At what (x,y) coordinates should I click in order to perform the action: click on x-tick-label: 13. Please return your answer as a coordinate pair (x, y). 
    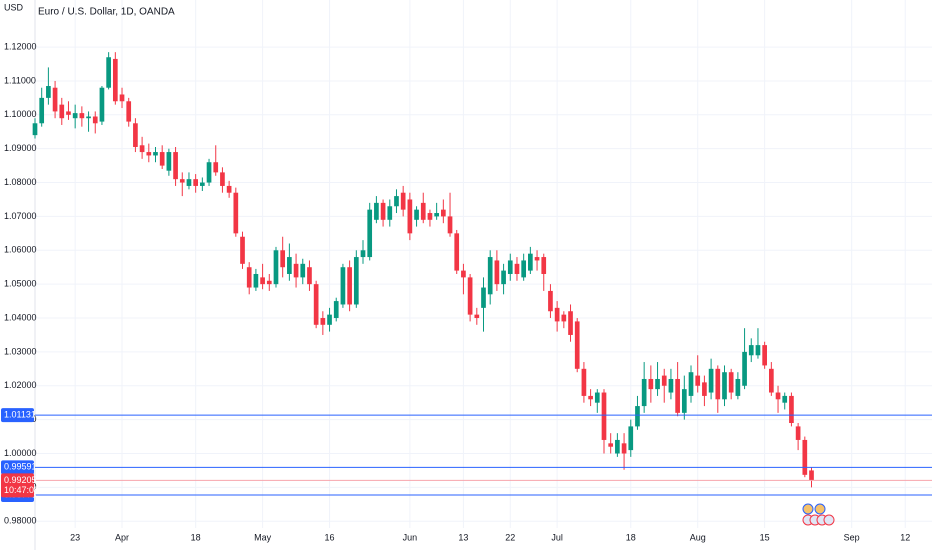
    Looking at the image, I should click on (463, 537).